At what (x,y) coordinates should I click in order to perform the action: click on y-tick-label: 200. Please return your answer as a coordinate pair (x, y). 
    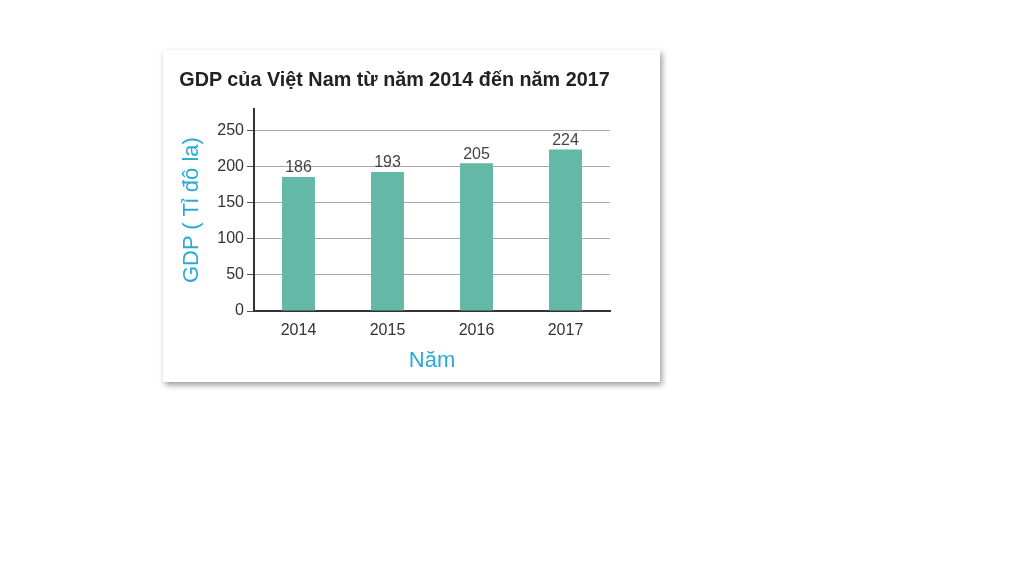
    Looking at the image, I should click on (231, 166).